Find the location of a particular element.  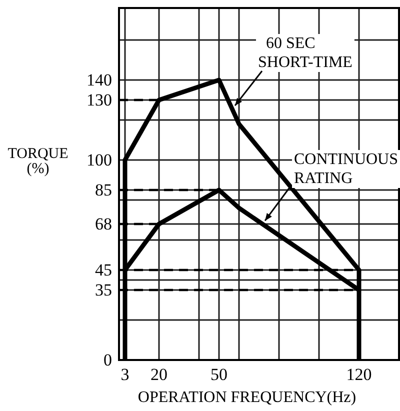

x-axis-title: OPERATION FREQUENCY(Hz) is located at coordinates (247, 397).